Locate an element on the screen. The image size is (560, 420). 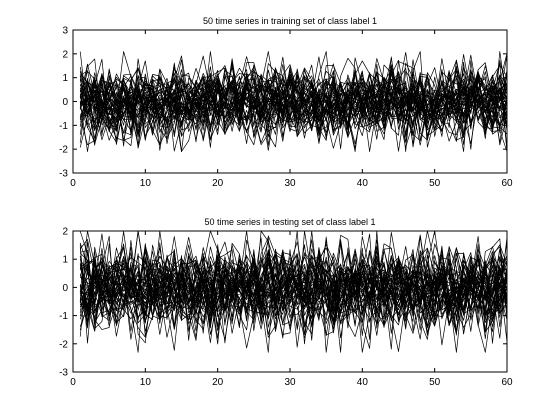
training-x-tick-label: 40 is located at coordinates (363, 183).